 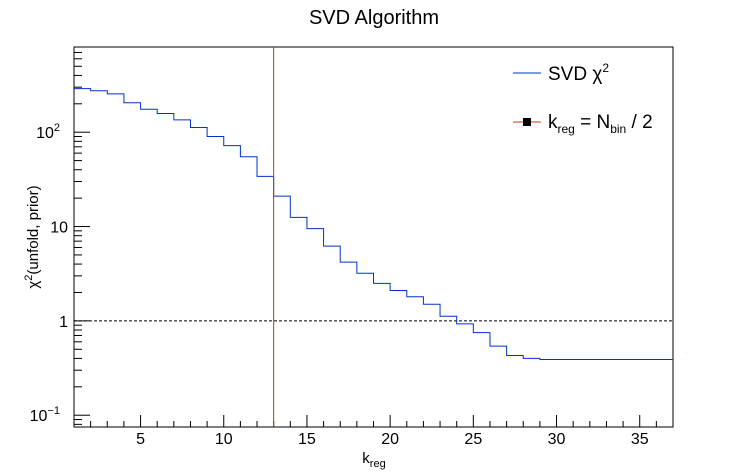 What do you see at coordinates (373, 460) in the screenshot?
I see `x-axis-label: kreg` at bounding box center [373, 460].